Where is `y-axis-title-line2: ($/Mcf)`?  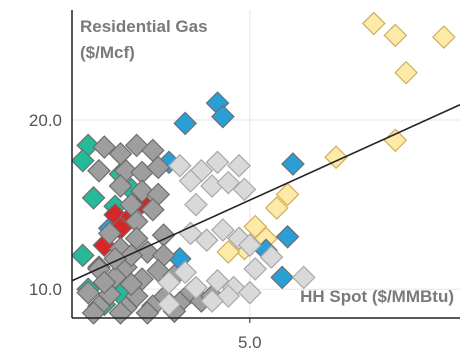 y-axis-title-line2: ($/Mcf) is located at coordinates (107, 52).